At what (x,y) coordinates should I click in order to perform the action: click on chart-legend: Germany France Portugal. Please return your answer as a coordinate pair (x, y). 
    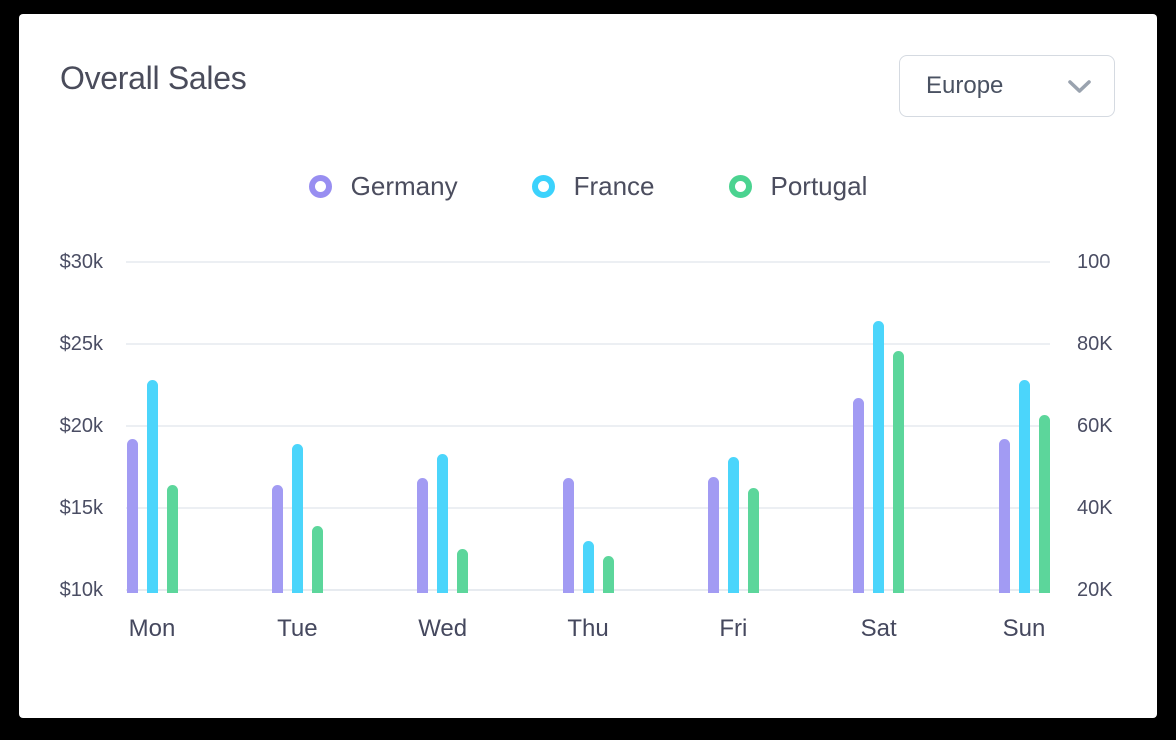
    Looking at the image, I should click on (588, 186).